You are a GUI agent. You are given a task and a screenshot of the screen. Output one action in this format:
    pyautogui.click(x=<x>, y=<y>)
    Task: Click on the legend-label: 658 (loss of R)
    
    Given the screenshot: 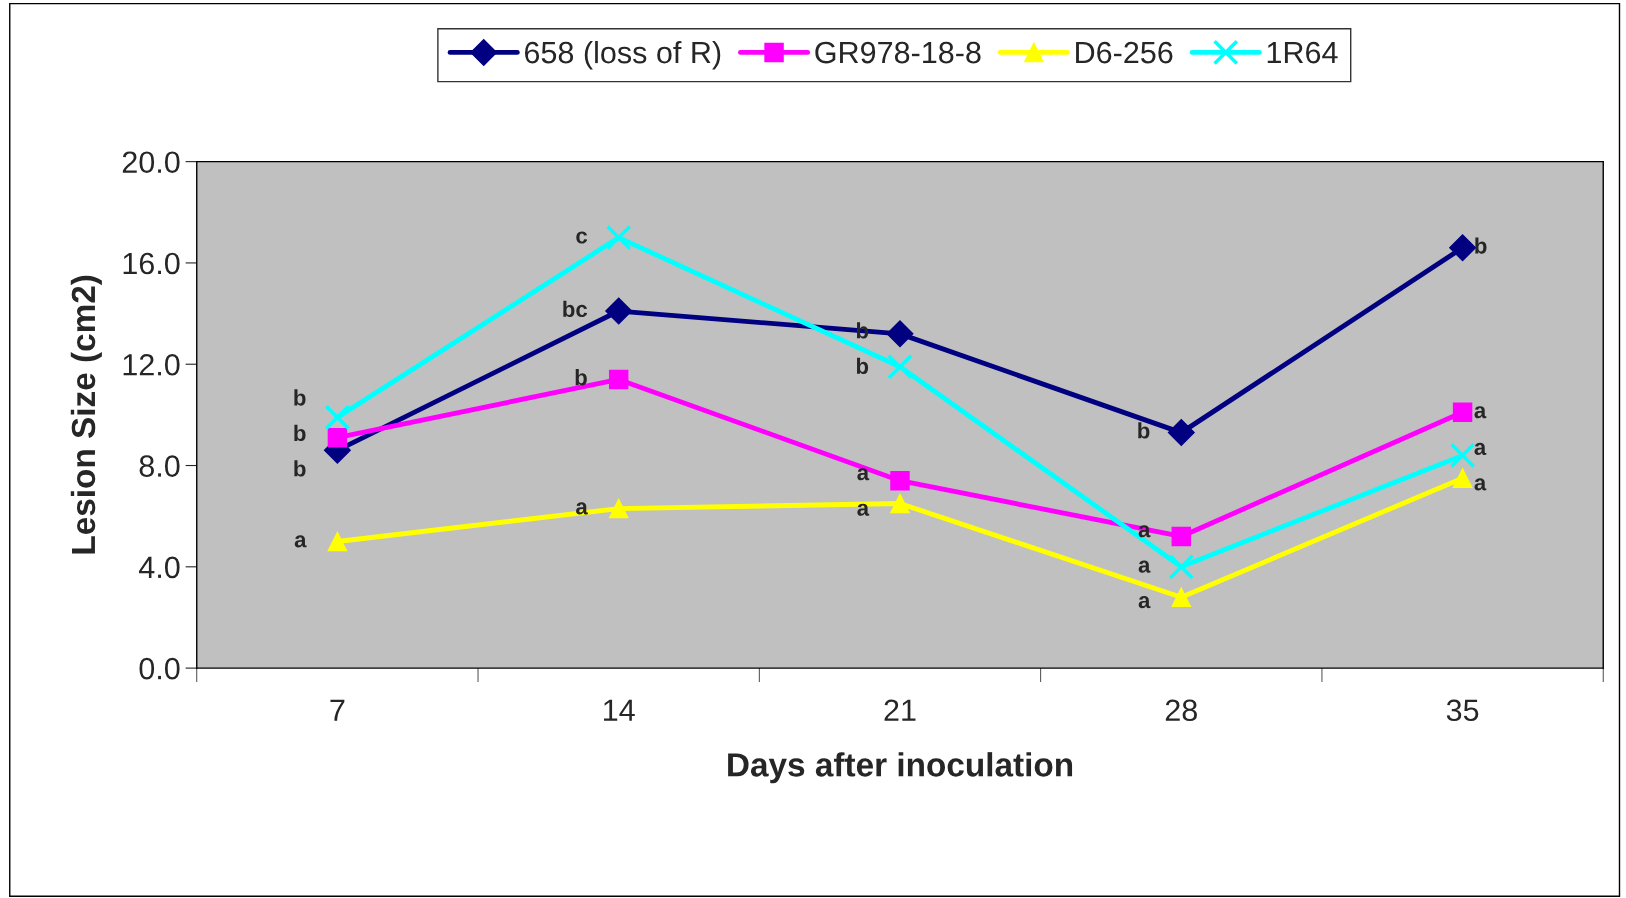 What is the action you would take?
    pyautogui.click(x=622, y=55)
    